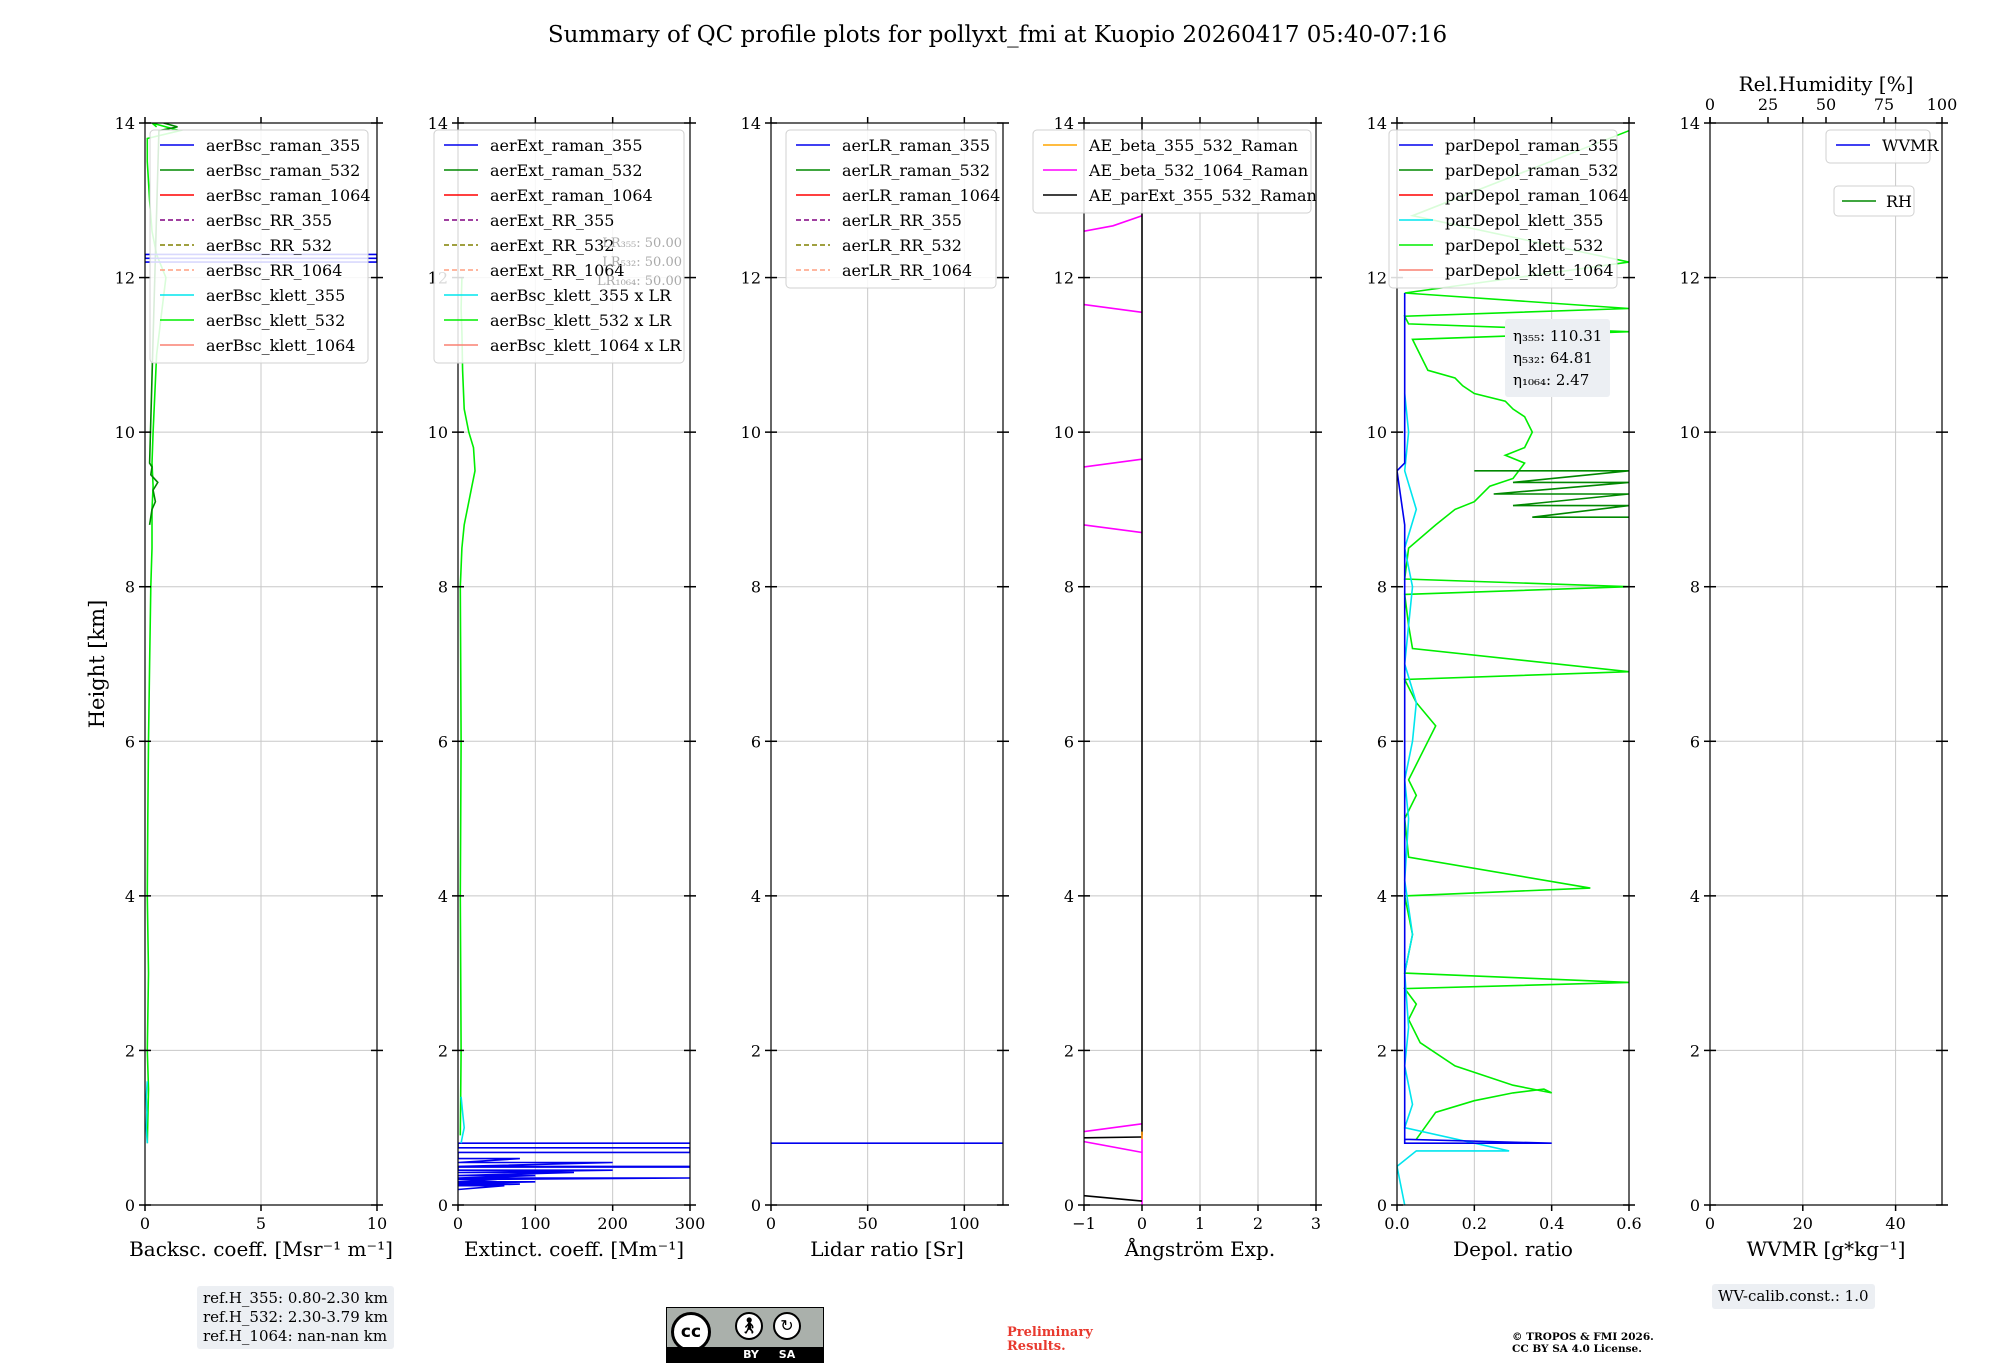 This screenshot has width=2000, height=1363. Describe the element at coordinates (1069, 1205) in the screenshot. I see `y-tick-label: 0` at that location.